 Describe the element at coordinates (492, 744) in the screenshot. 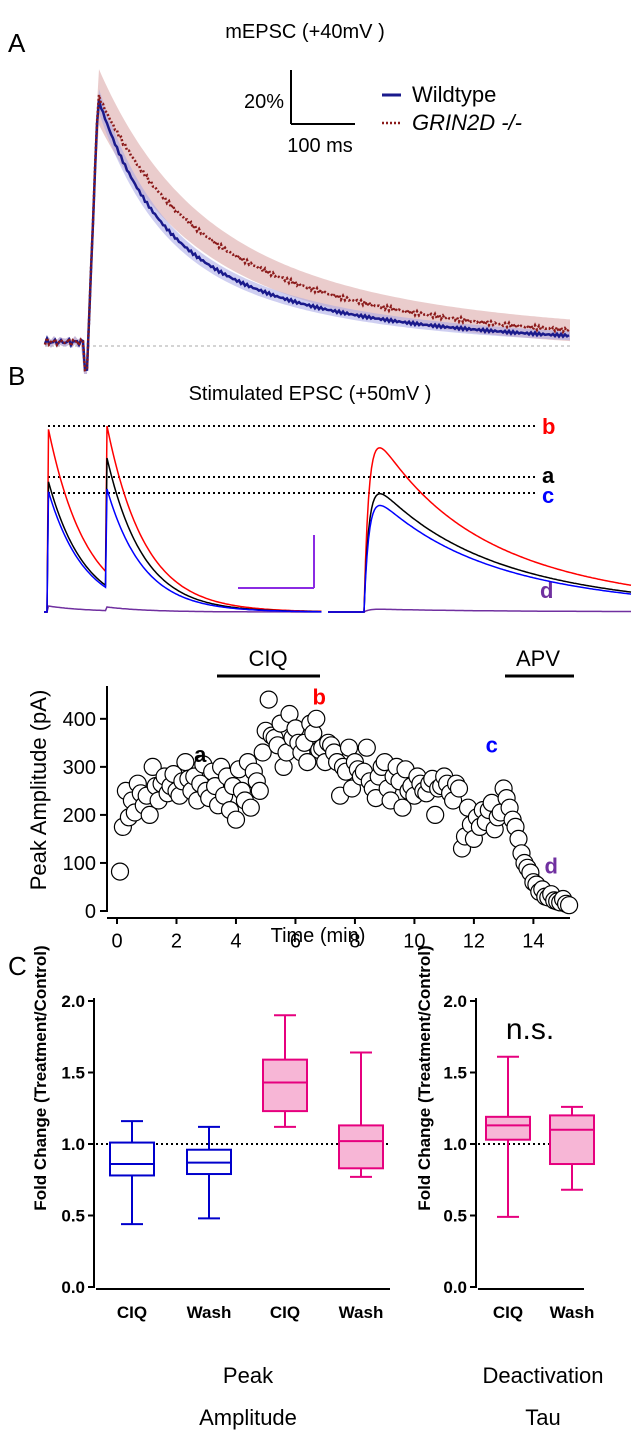

I see `scatter-point-label: c` at that location.